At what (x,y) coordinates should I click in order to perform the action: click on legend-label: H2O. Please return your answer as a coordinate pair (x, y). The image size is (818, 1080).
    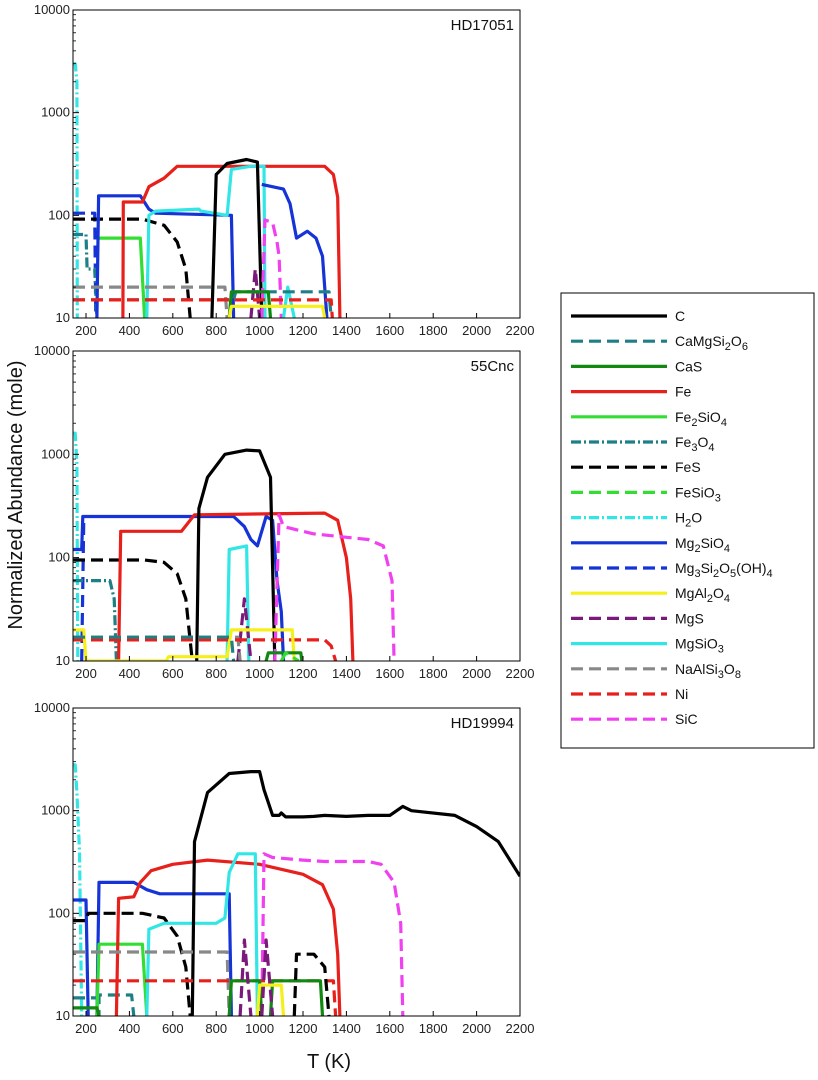
    Looking at the image, I should click on (688, 520).